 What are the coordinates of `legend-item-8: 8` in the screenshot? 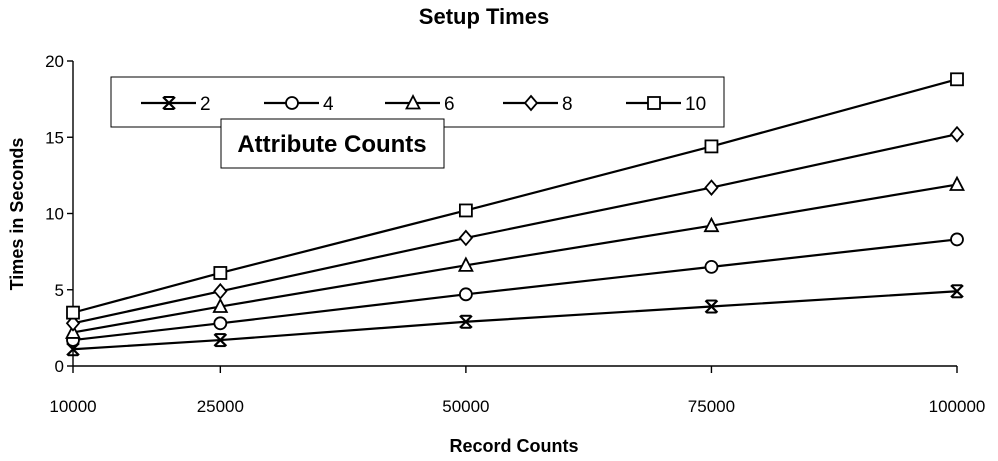 It's located at (538, 104).